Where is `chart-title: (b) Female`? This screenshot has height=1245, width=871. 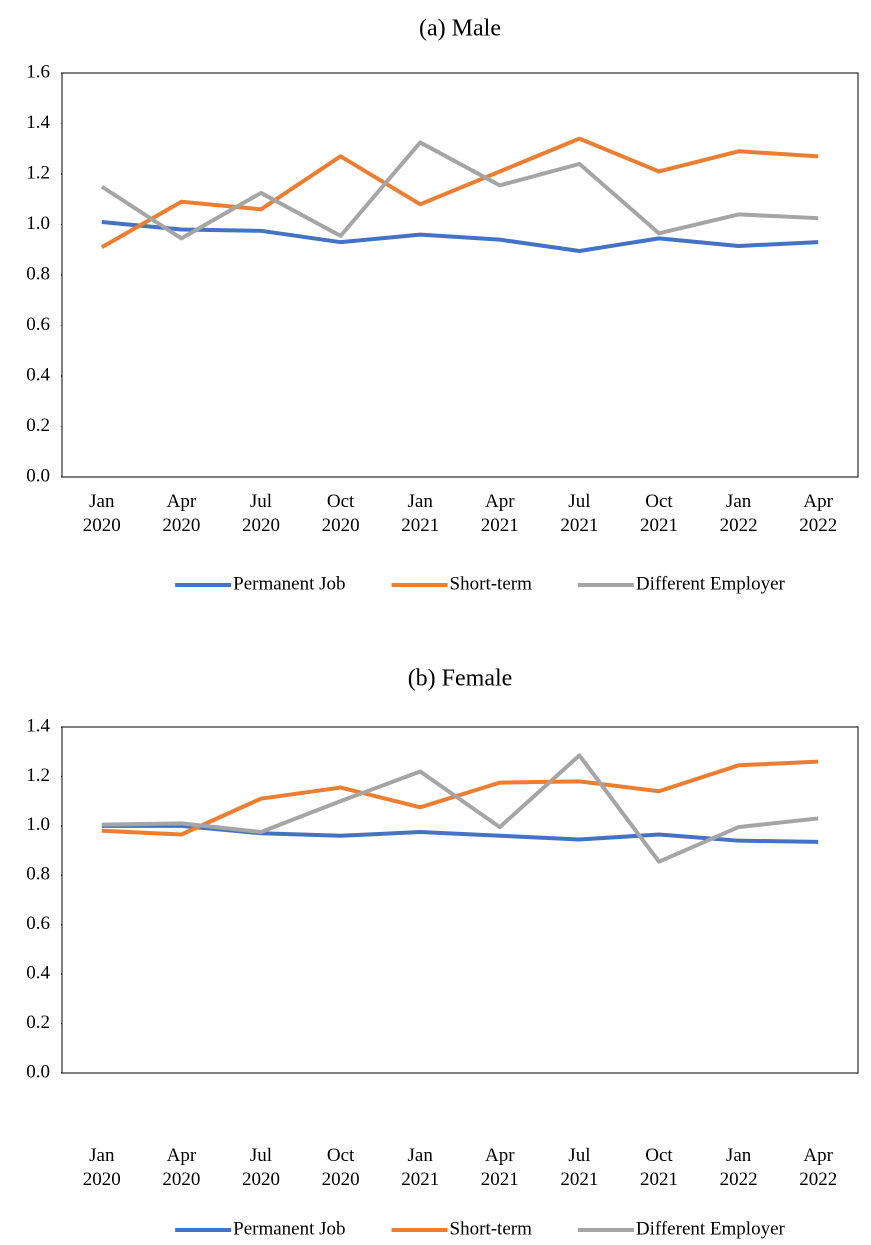
chart-title: (b) Female is located at coordinates (460, 679).